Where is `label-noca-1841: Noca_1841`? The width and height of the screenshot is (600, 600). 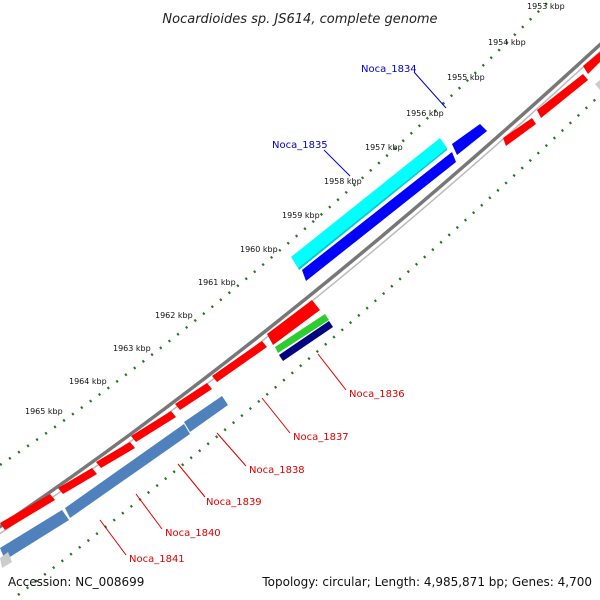 label-noca-1841: Noca_1841 is located at coordinates (157, 559).